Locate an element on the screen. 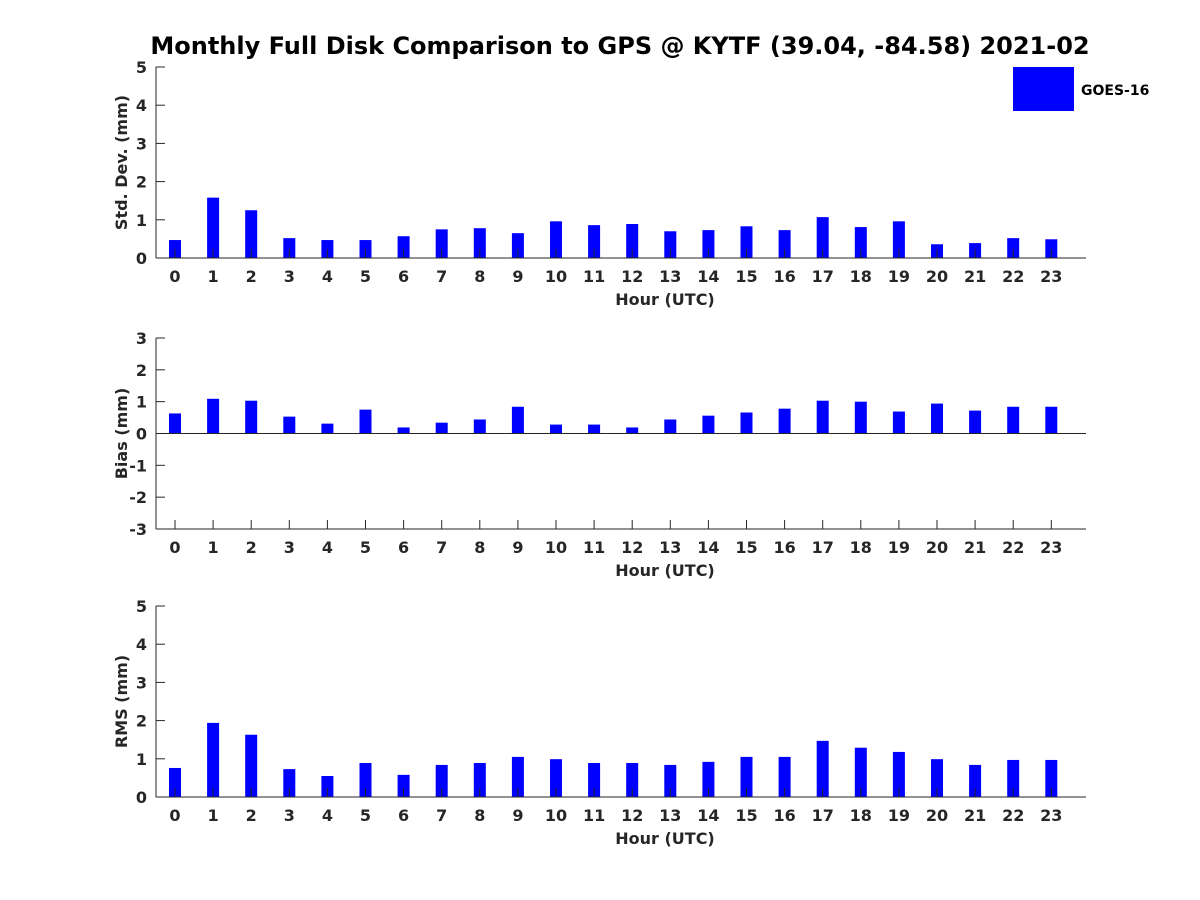 The image size is (1200, 900). x-tick-label: 12 is located at coordinates (632, 547).